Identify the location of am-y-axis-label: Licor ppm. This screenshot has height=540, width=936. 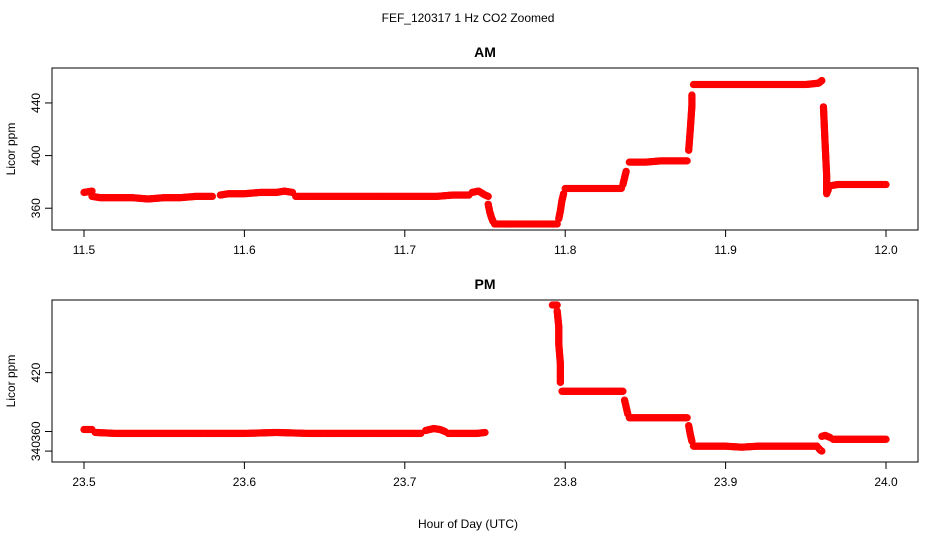
(11, 149).